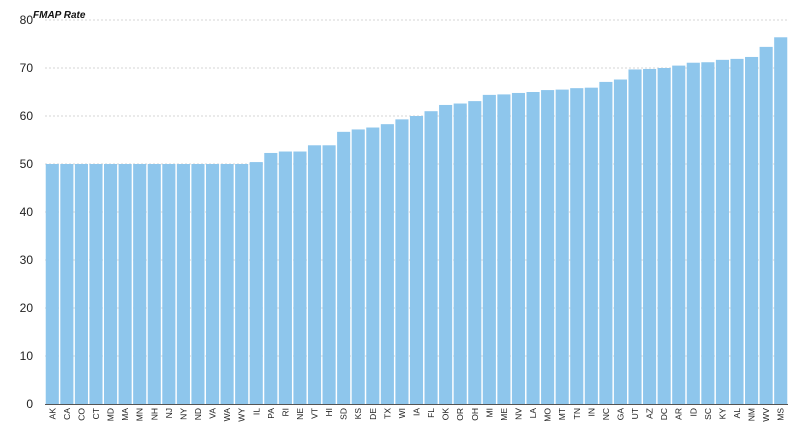  What do you see at coordinates (460, 254) in the screenshot?
I see `bar-or` at bounding box center [460, 254].